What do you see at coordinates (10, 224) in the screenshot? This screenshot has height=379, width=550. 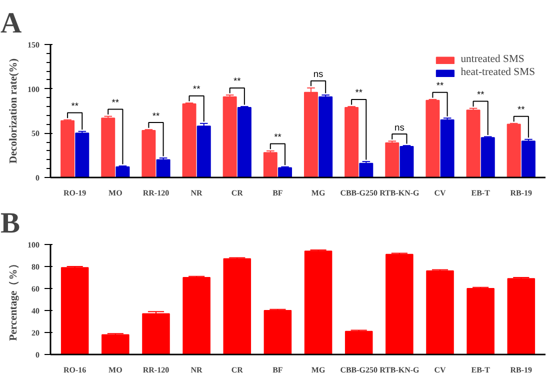 I see `chart-title: B` at bounding box center [10, 224].